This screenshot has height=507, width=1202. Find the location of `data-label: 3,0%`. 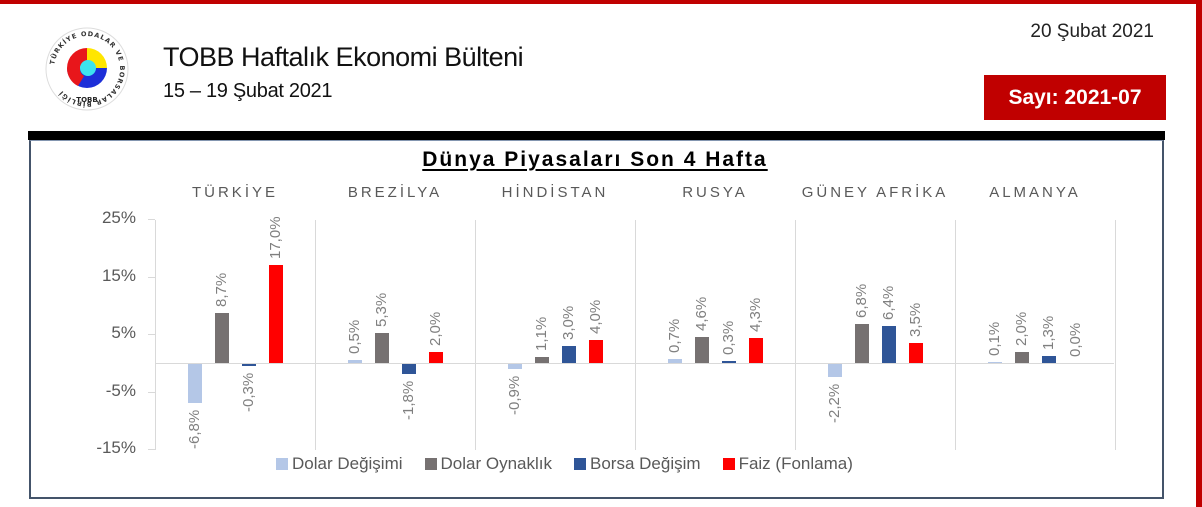

data-label: 3,0% is located at coordinates (568, 322).